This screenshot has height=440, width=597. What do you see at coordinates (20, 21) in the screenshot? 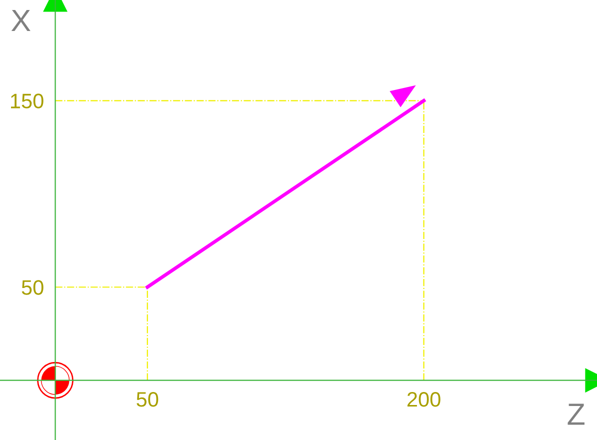
I see `y-axis-title: X` at bounding box center [20, 21].